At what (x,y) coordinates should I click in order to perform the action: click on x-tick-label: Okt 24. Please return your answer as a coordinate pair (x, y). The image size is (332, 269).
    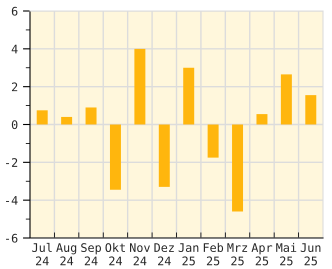
    Looking at the image, I should click on (115, 254).